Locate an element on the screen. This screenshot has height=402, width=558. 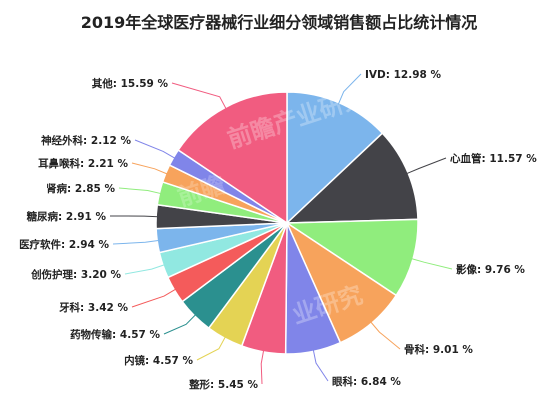
slice-label-14: 耳鼻喉科: 2.21 % is located at coordinates (83, 163).